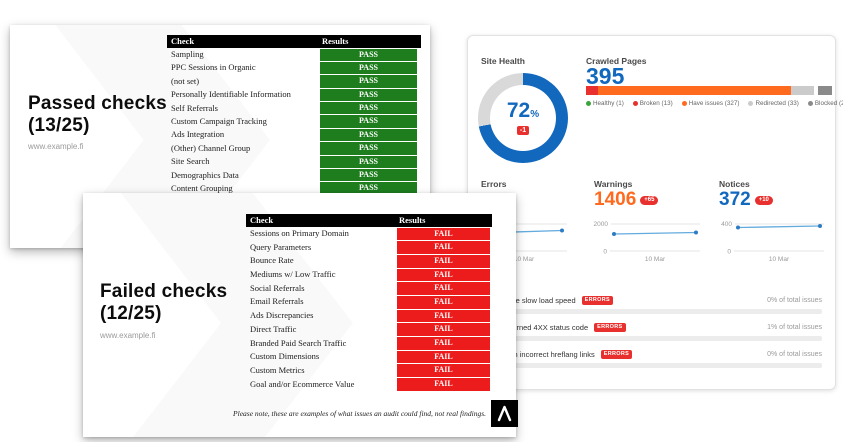  Describe the element at coordinates (369, 330) in the screenshot. I see `table-row: Direct Traffic FAIL` at that location.